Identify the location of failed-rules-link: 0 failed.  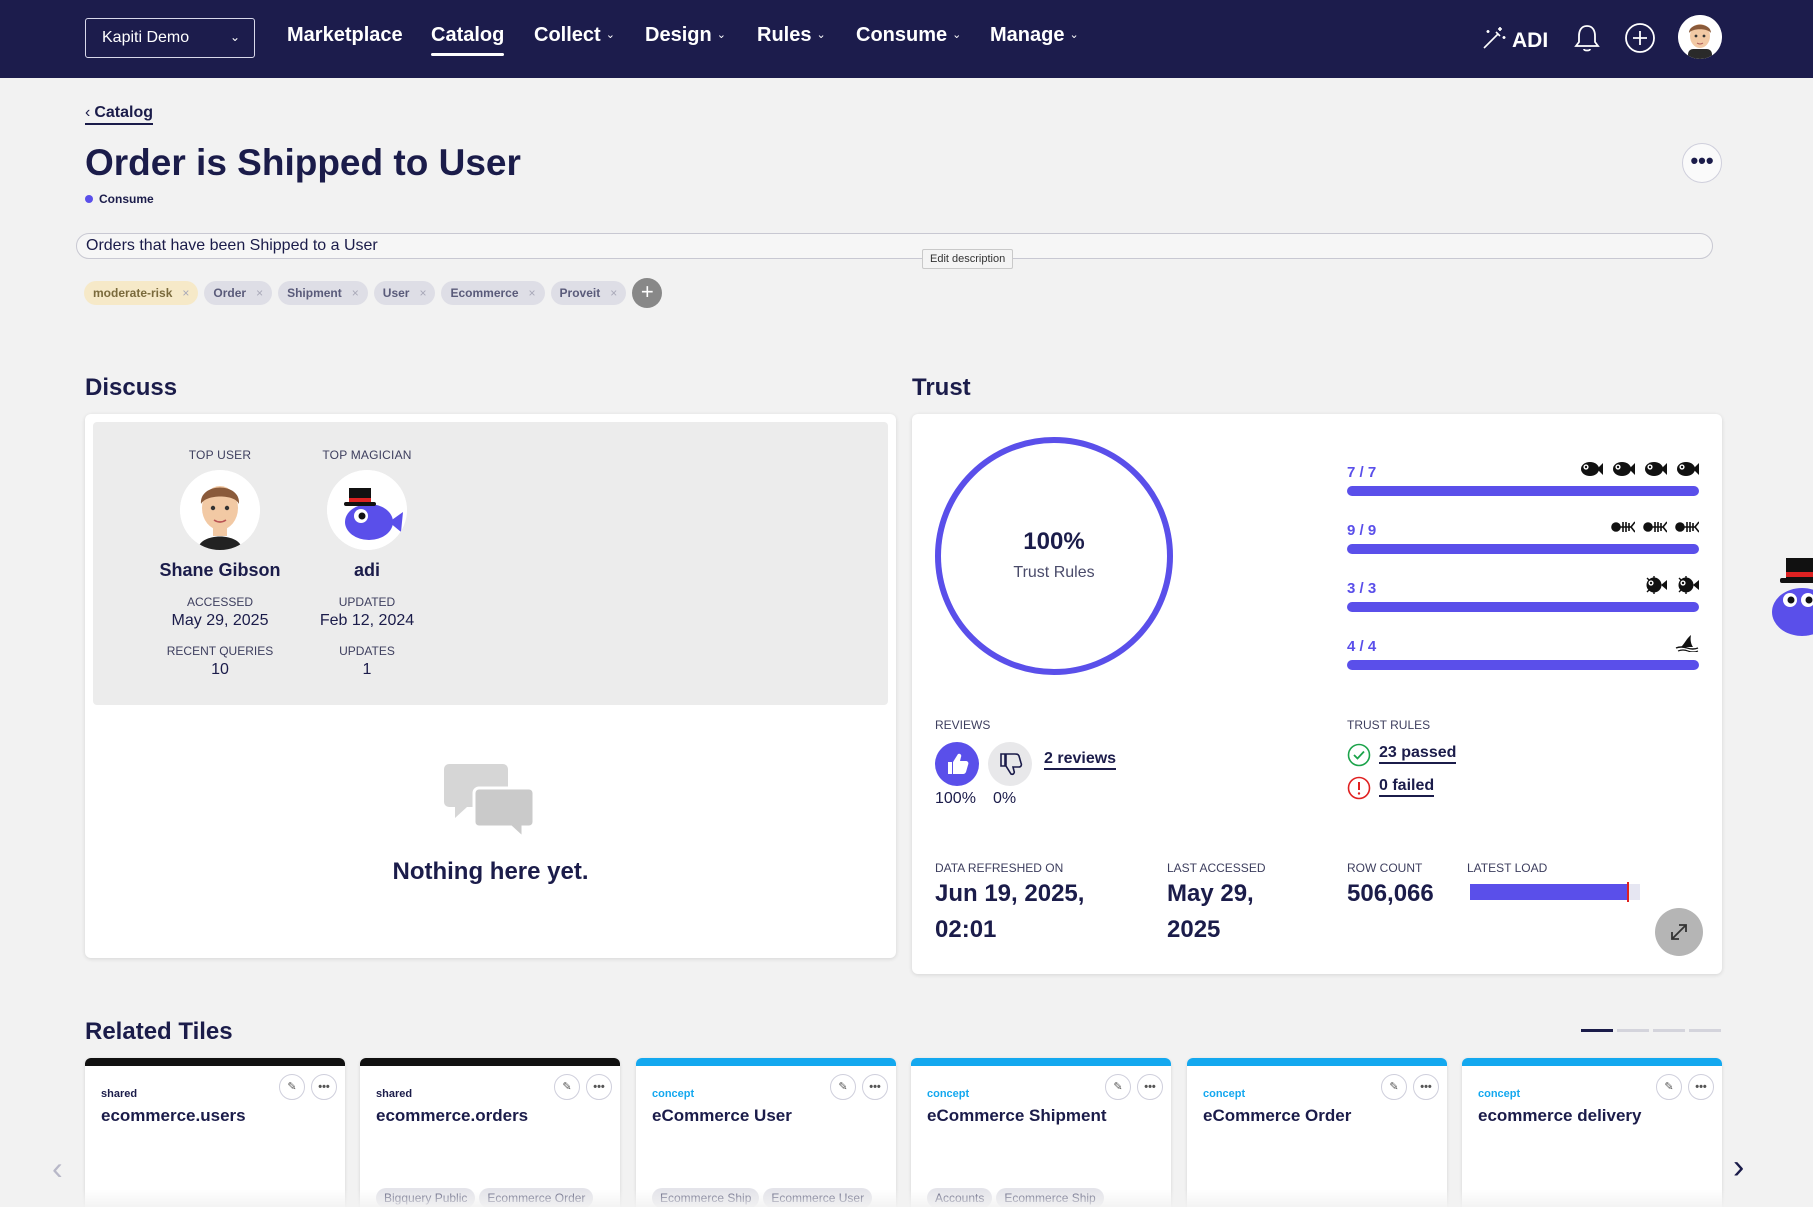
(1407, 787).